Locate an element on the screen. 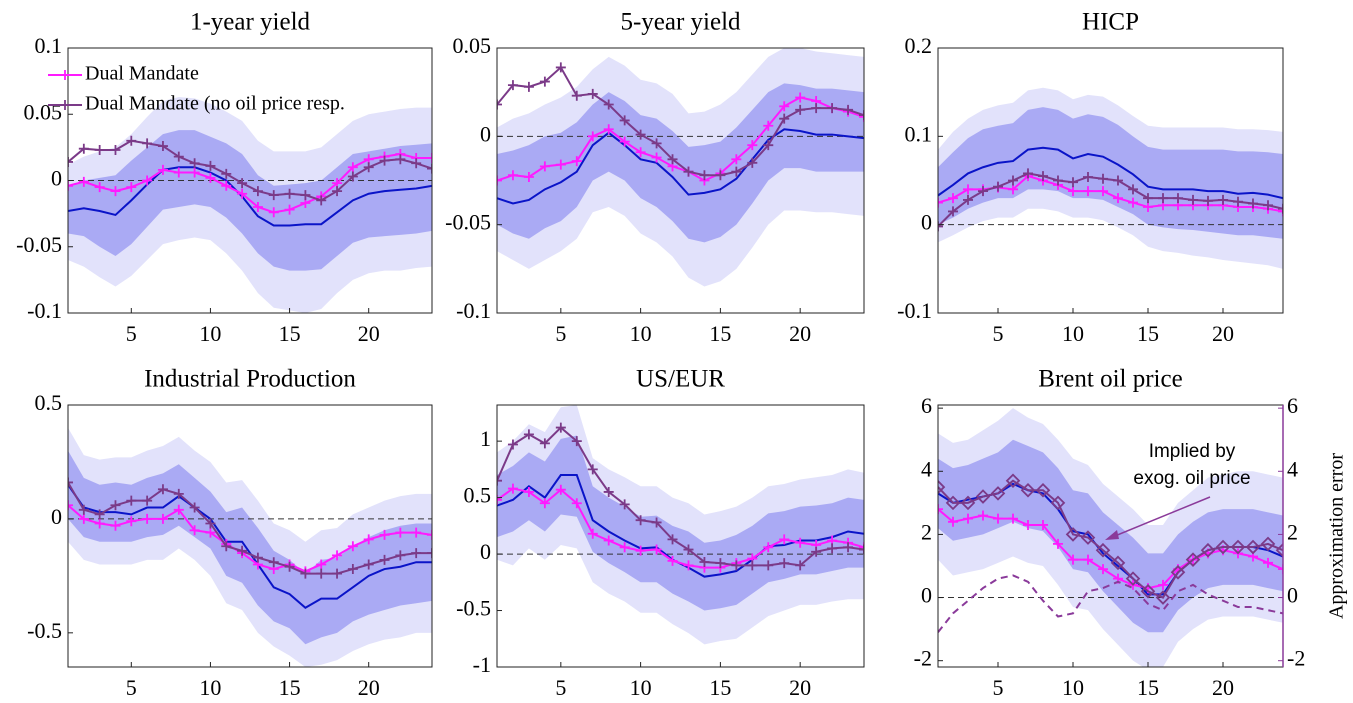 This screenshot has height=703, width=1353. annotation-arrow is located at coordinates (1160, 517).